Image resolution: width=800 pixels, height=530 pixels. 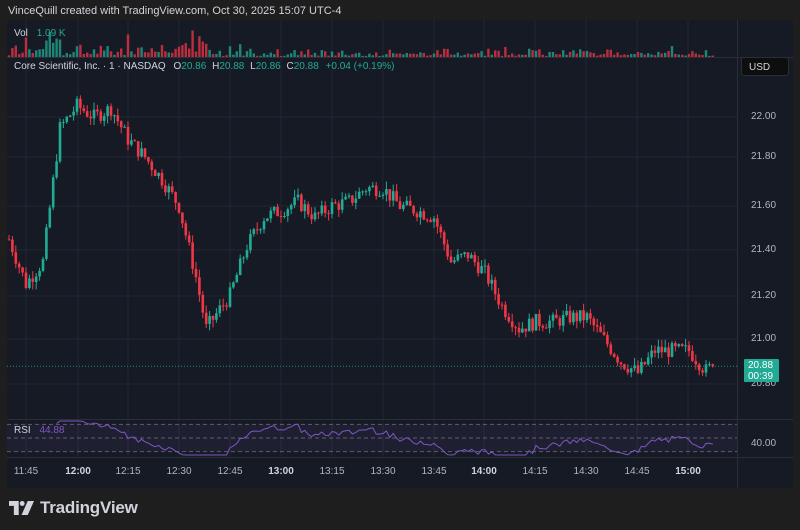 I want to click on tradingview-brand: TradingView, so click(x=73, y=507).